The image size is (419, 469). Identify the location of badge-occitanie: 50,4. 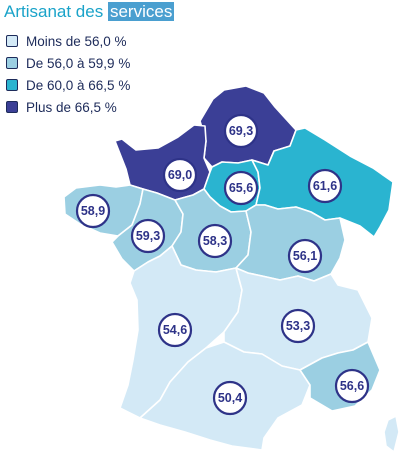
(230, 398).